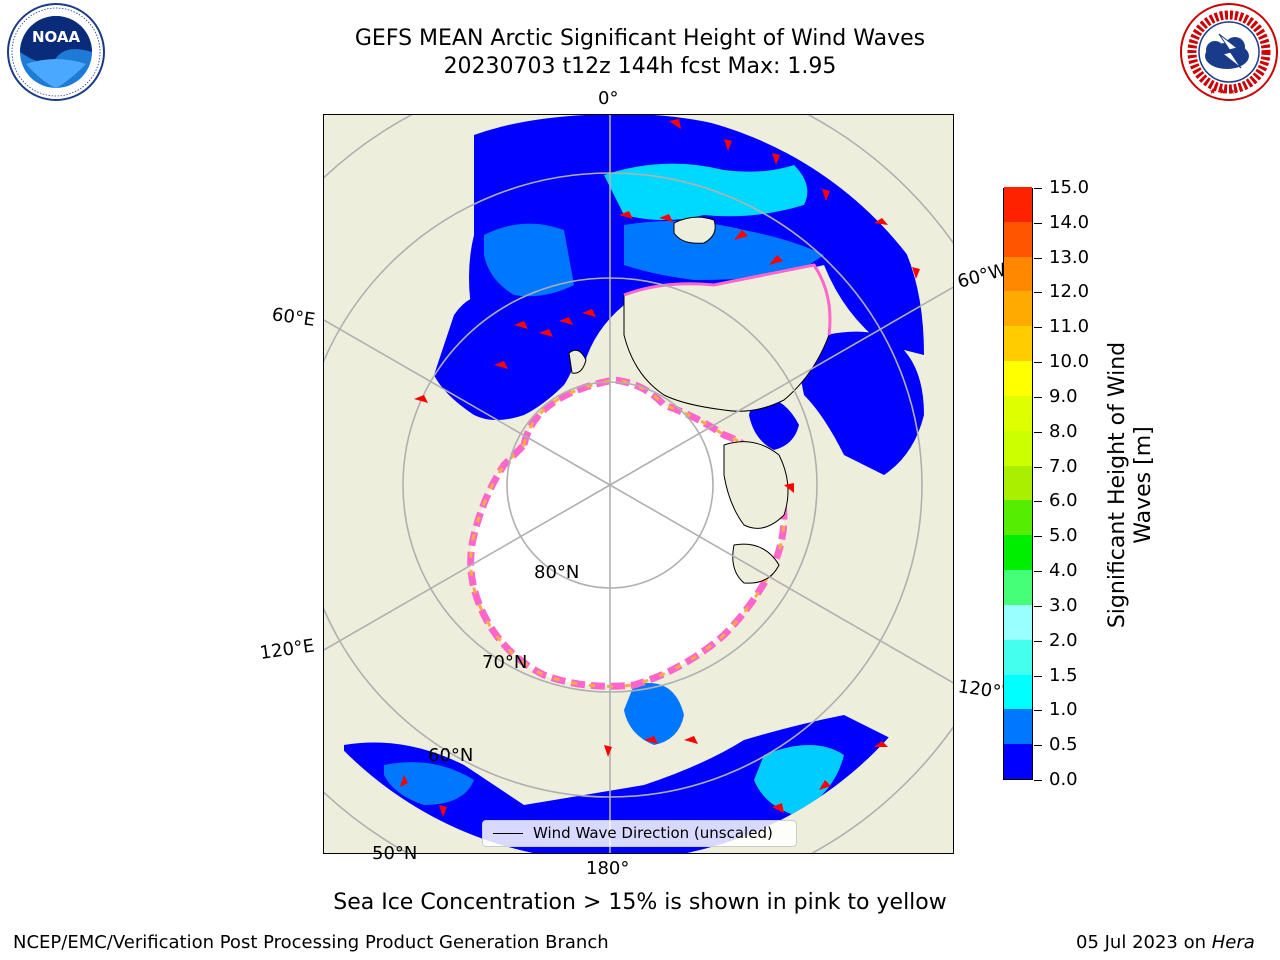 Image resolution: width=1280 pixels, height=960 pixels. I want to click on map-subtitle: 20230703 t12z 144h fcst Max: 1.95, so click(640, 66).